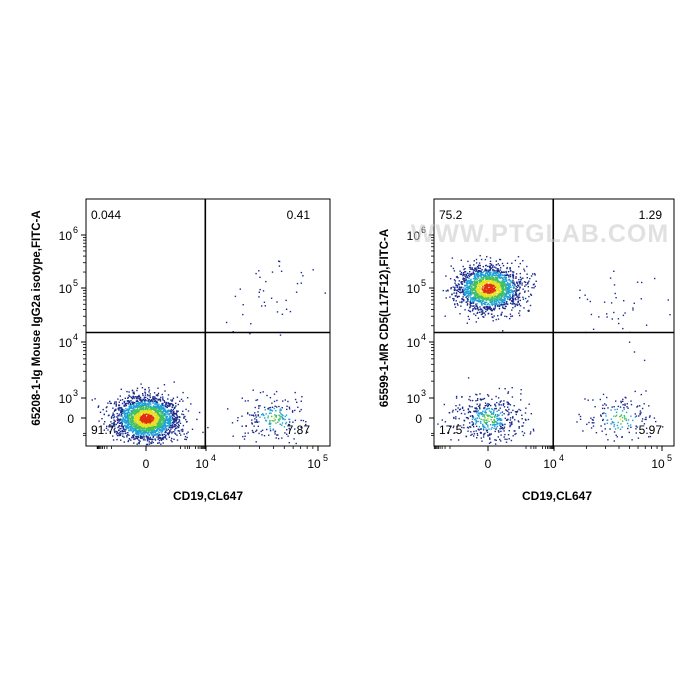  Describe the element at coordinates (75, 393) in the screenshot. I see `y-tick-exponent: 3` at that location.